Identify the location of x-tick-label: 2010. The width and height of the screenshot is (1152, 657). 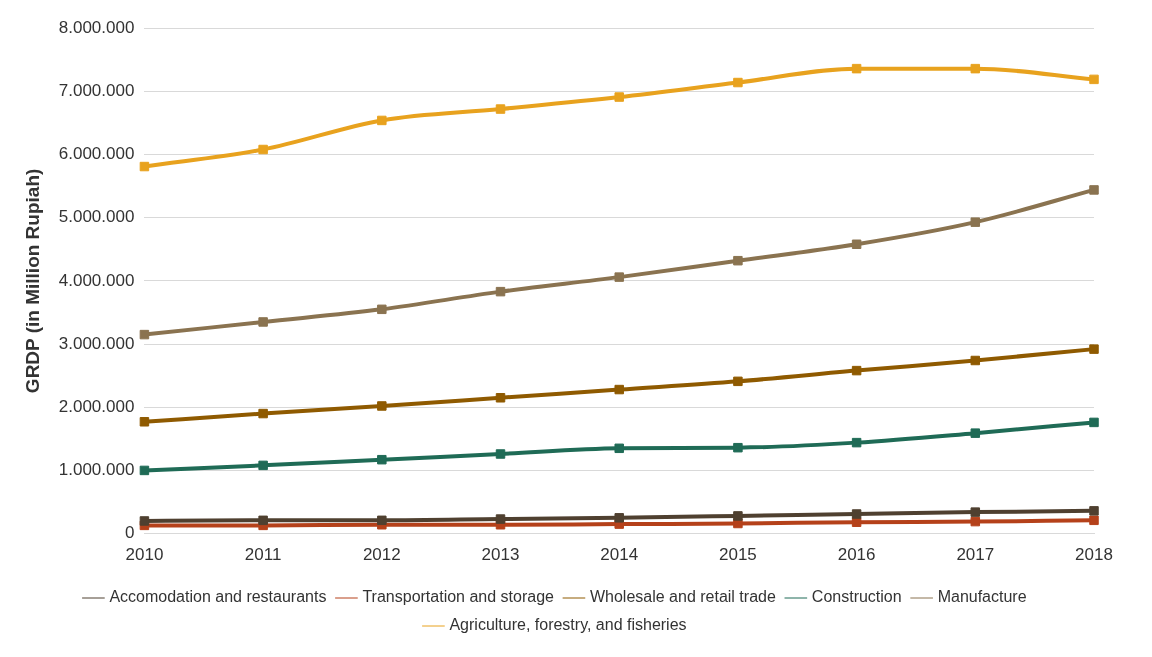
(144, 555).